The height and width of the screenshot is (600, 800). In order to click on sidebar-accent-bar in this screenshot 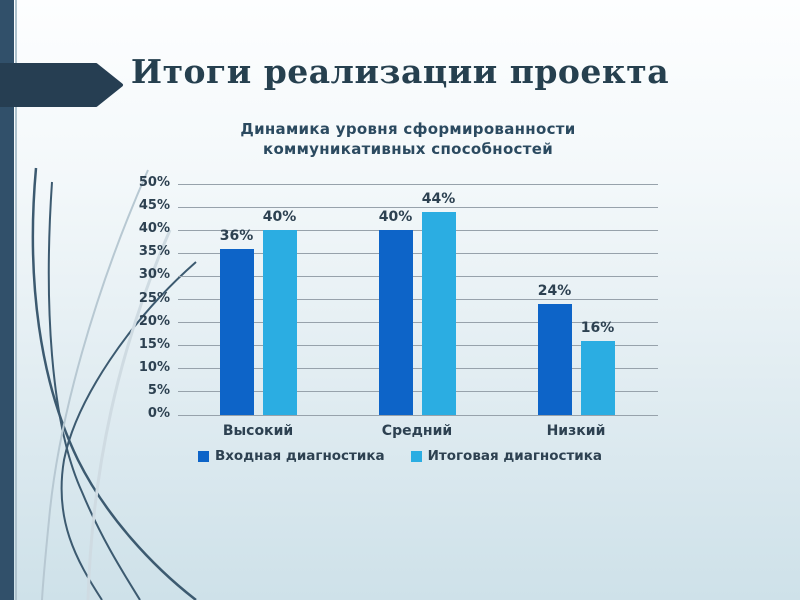, I will do `click(7, 300)`.